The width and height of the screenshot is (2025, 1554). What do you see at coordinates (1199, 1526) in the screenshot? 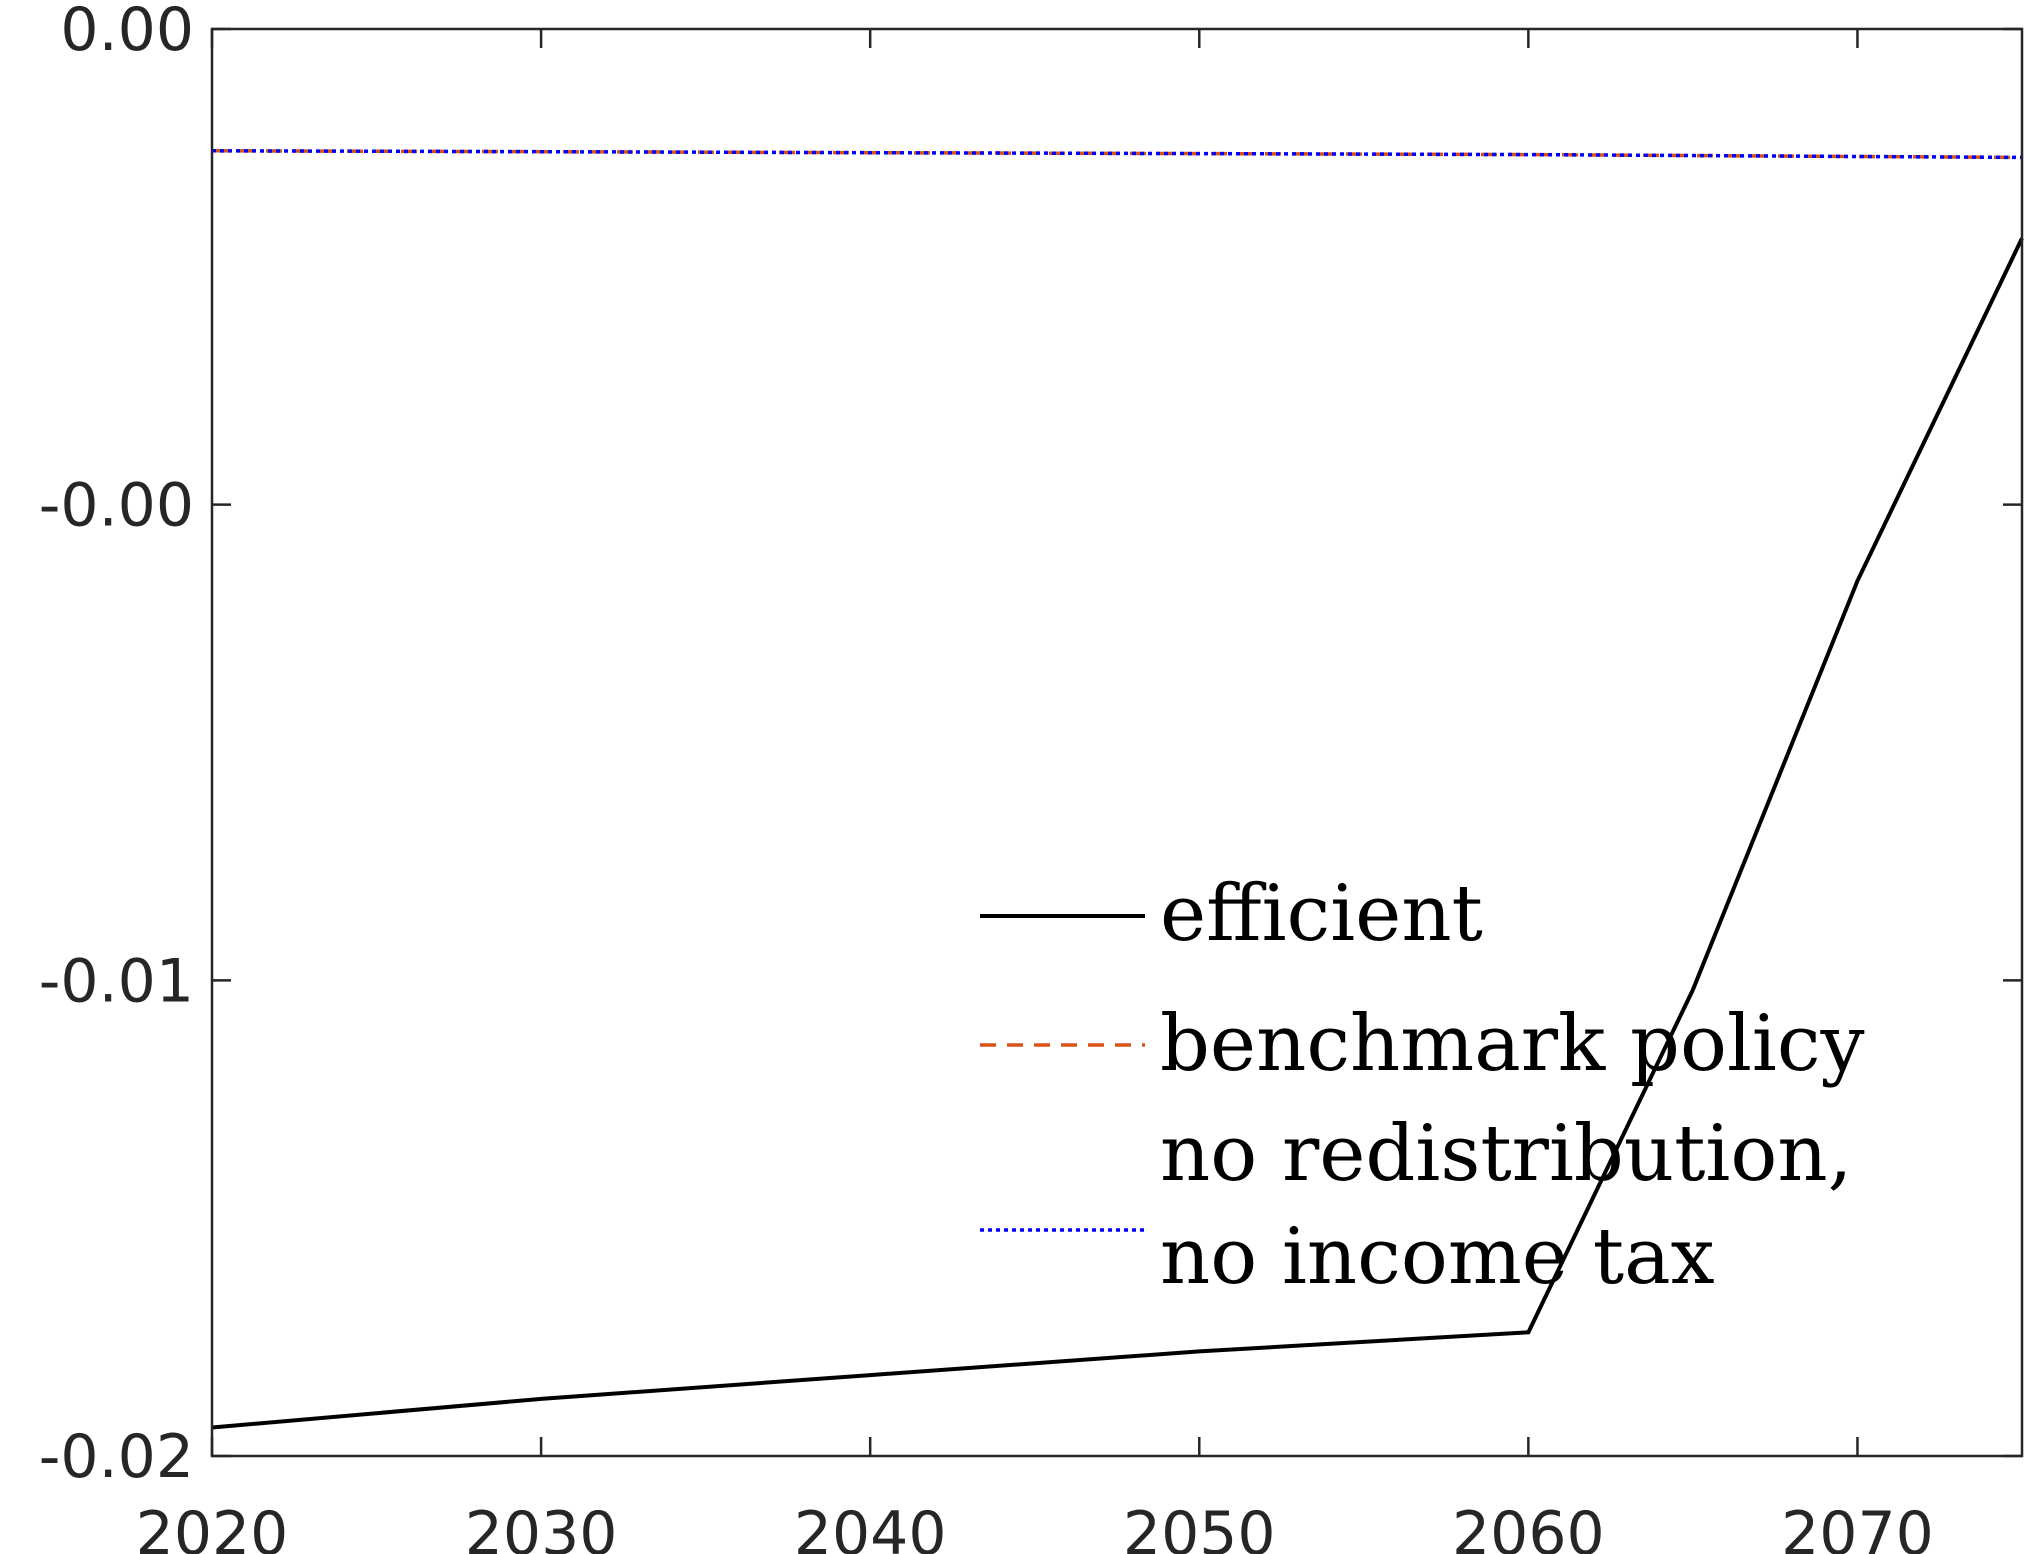
I see `x-tick-label: 2050` at bounding box center [1199, 1526].